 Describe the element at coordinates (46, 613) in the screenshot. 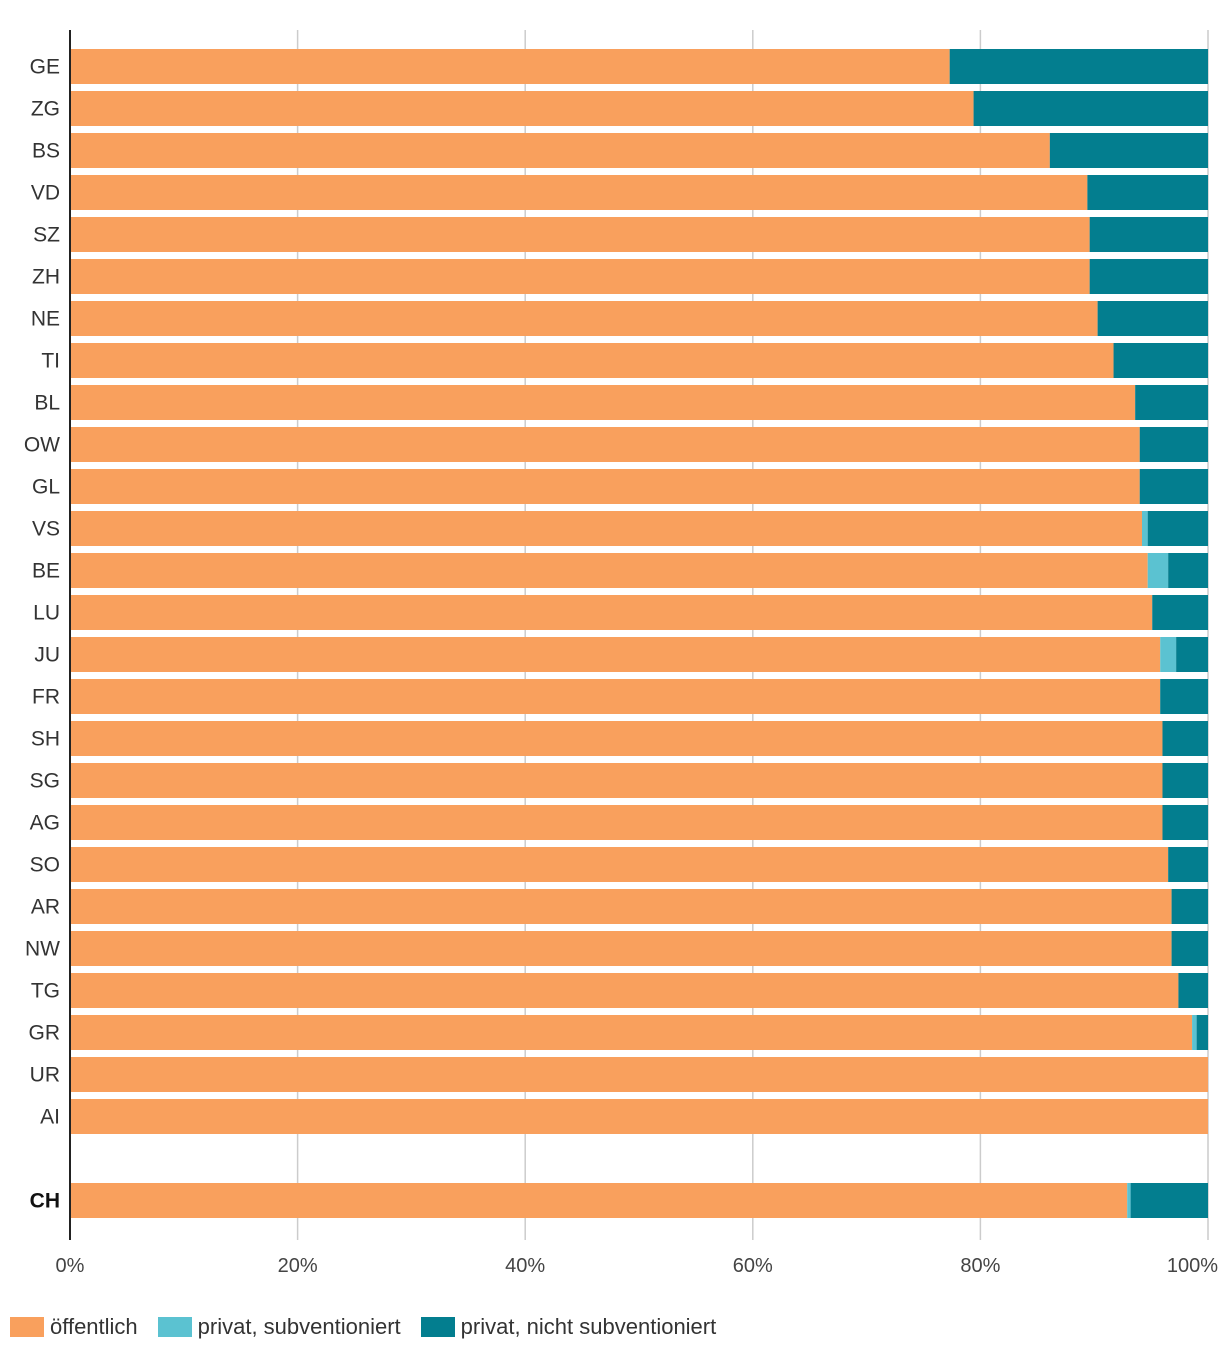

I see `category-label-lu: LU` at that location.